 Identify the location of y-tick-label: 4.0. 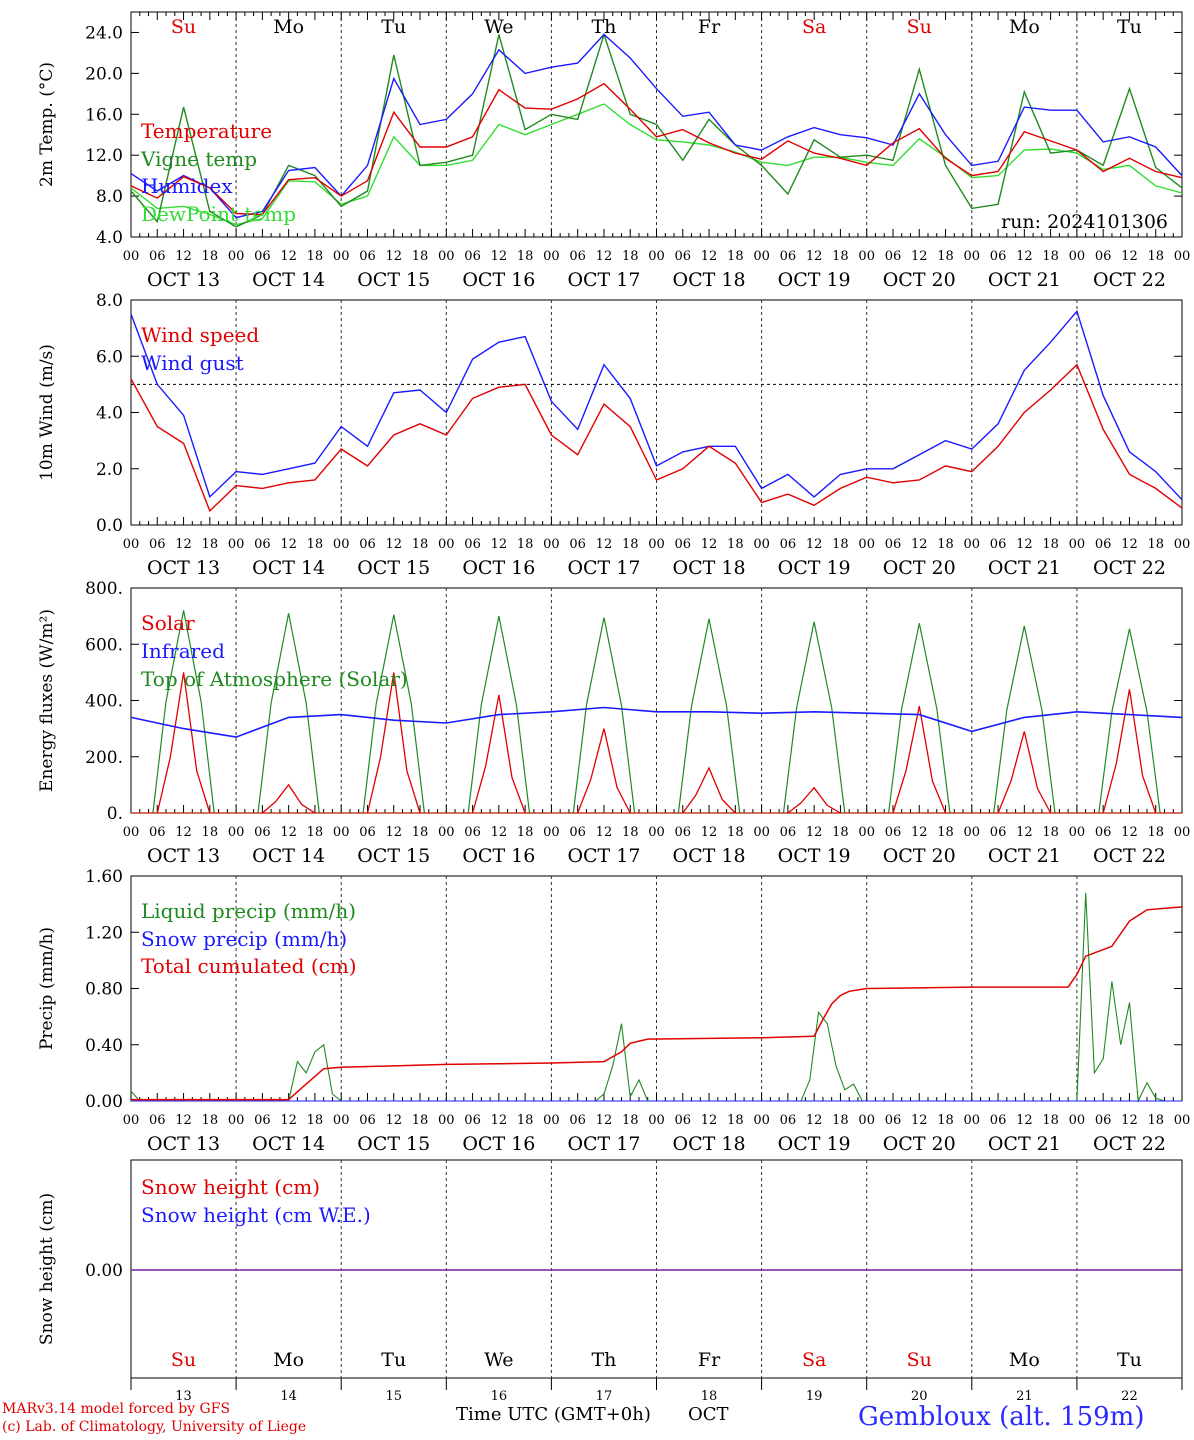
(109, 238).